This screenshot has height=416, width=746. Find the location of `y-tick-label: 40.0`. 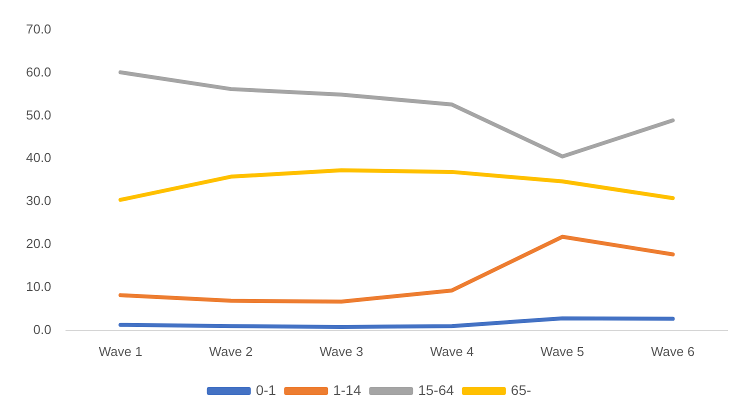

y-tick-label: 40.0 is located at coordinates (39, 158).